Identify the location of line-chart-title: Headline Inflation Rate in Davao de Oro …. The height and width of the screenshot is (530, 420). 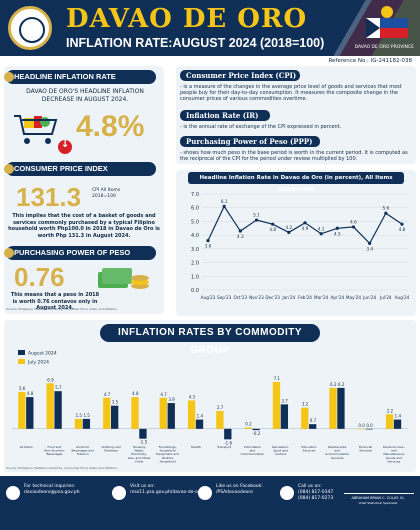
(296, 182).